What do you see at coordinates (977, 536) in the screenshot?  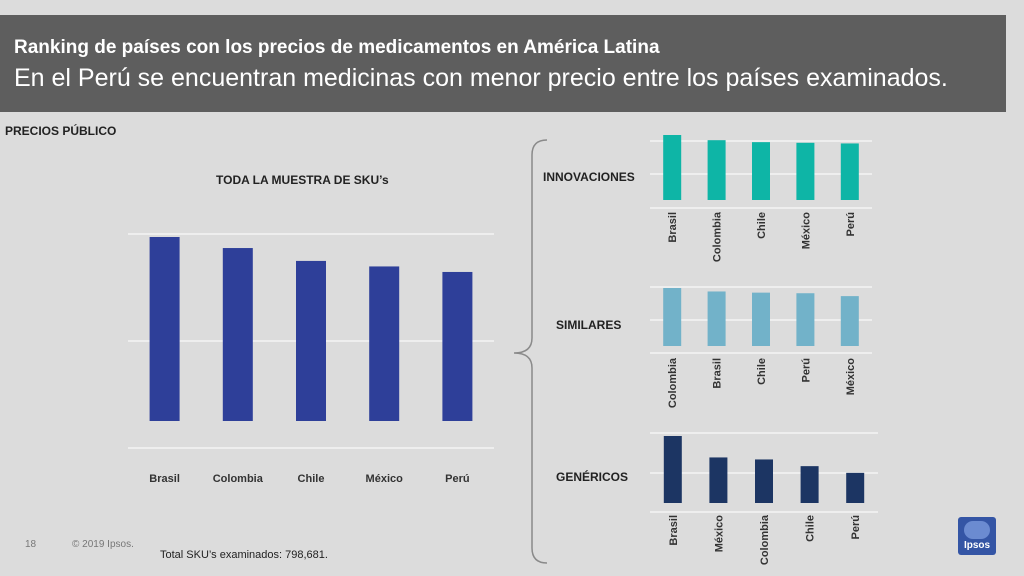 I see `ipsos-logo: Ipsos` at bounding box center [977, 536].